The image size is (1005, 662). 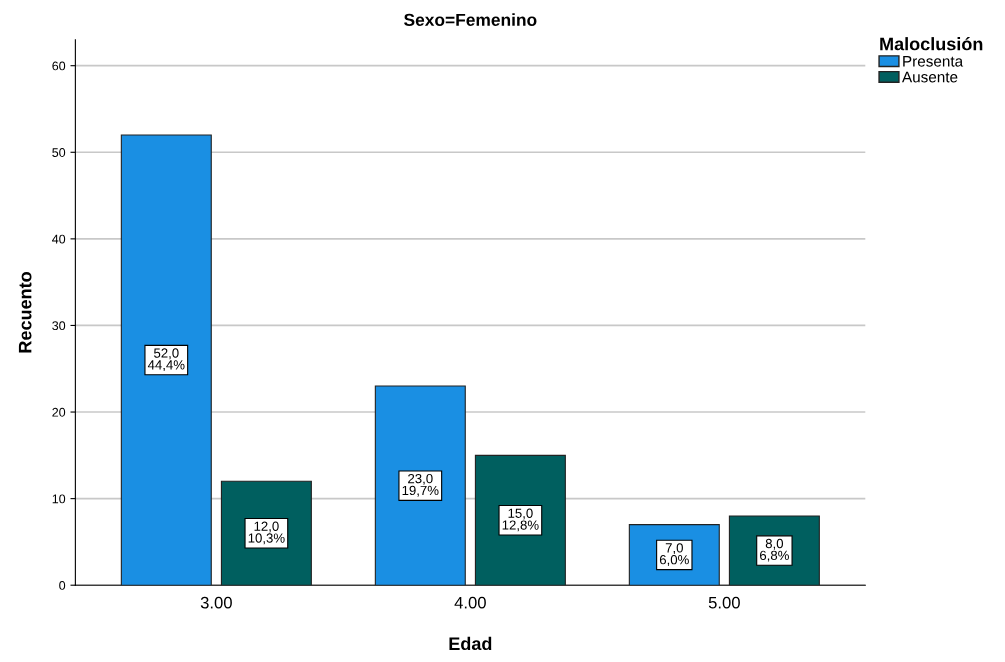 What do you see at coordinates (59, 152) in the screenshot?
I see `y-tick-label: 50` at bounding box center [59, 152].